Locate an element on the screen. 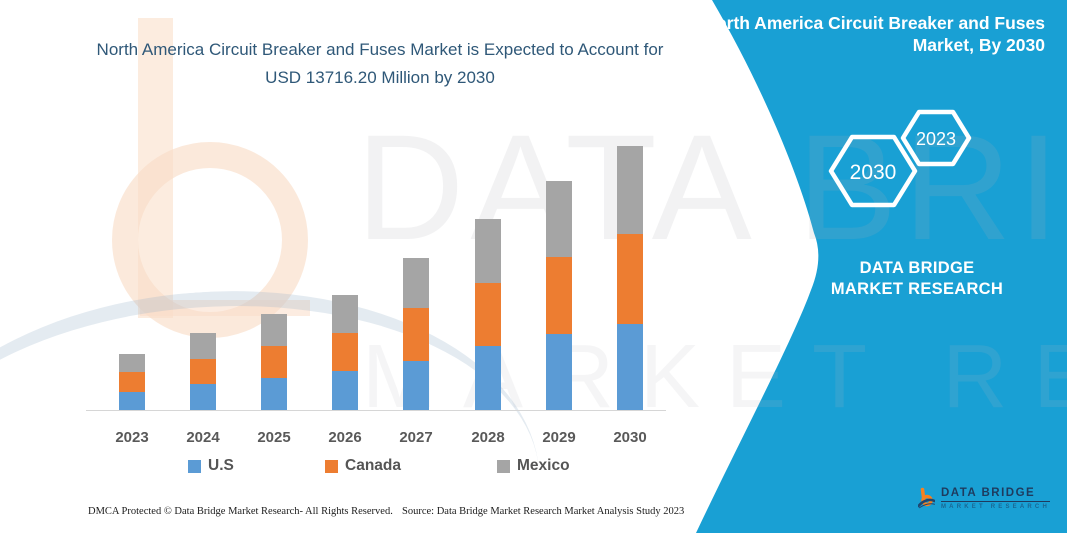 Image resolution: width=1067 pixels, height=533 pixels. chart-title-line2: USD 13716.20 Million by 2030 is located at coordinates (380, 77).